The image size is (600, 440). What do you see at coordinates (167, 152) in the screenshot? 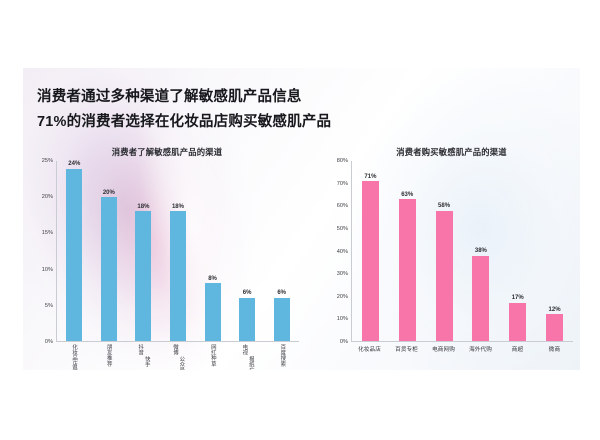
I see `chart-title-awareness: 消费者了解敏感肌产品的渠道` at bounding box center [167, 152].